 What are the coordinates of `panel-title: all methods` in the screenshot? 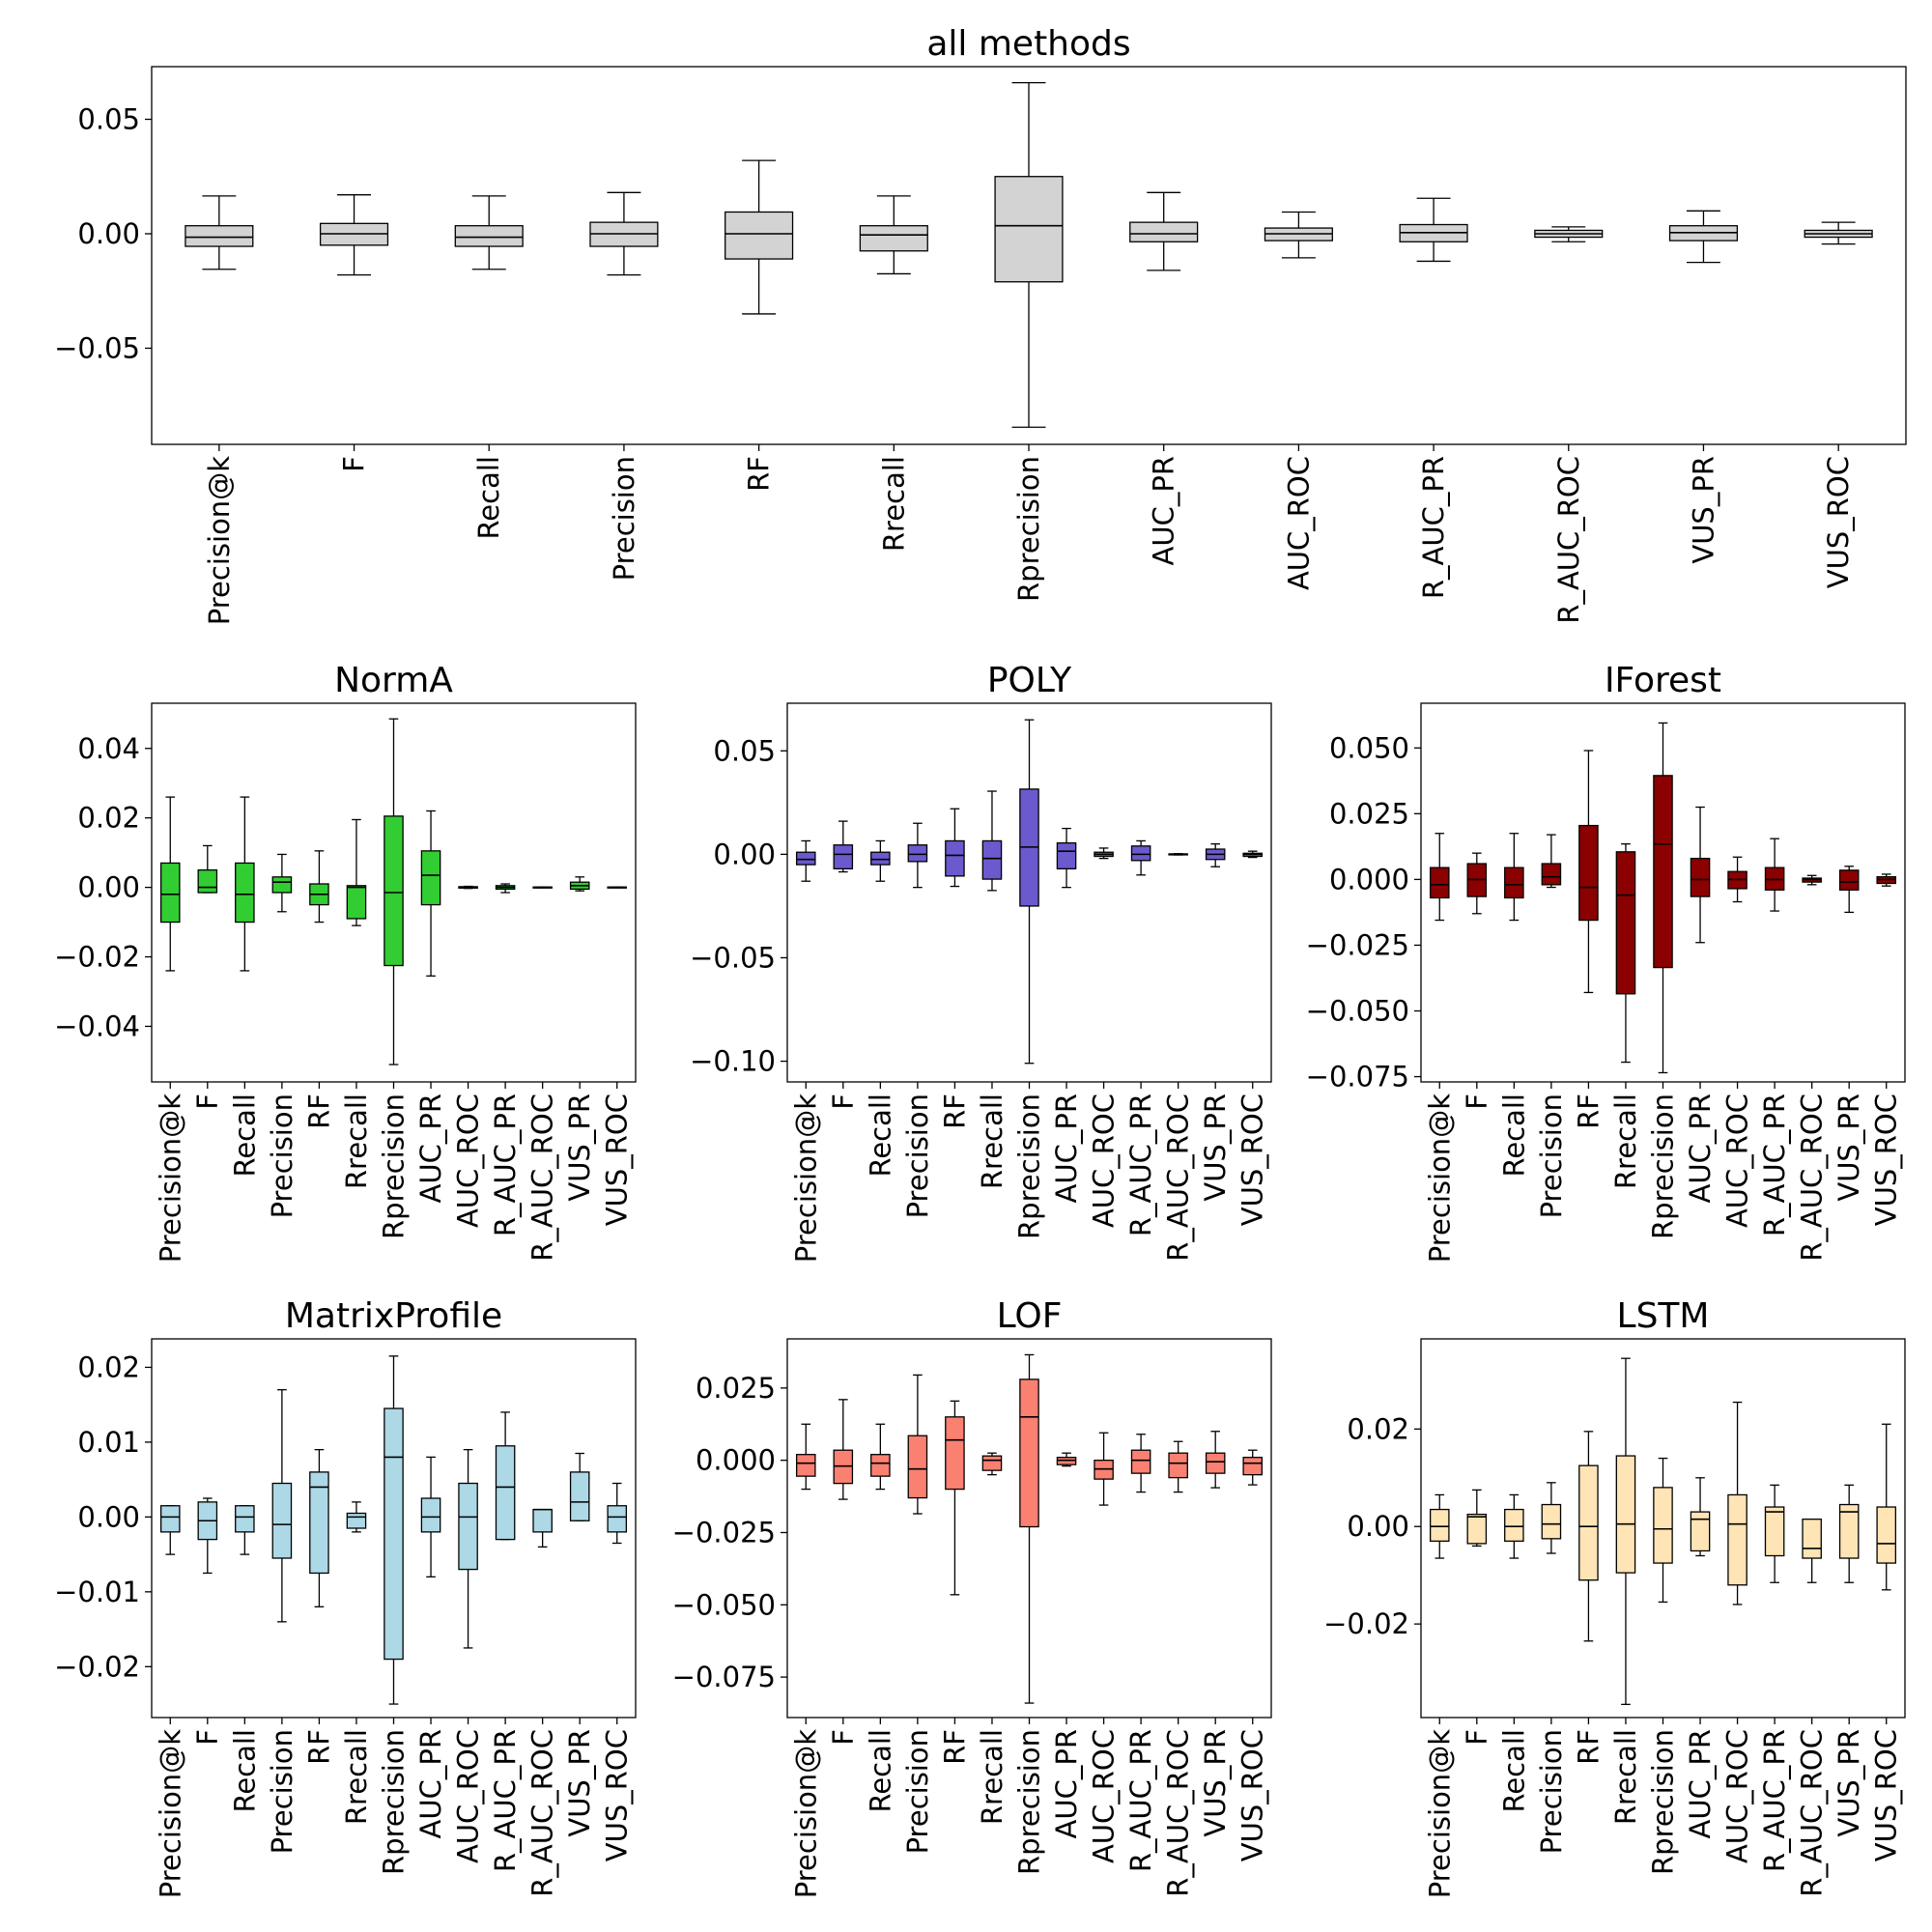 It's located at (1028, 44).